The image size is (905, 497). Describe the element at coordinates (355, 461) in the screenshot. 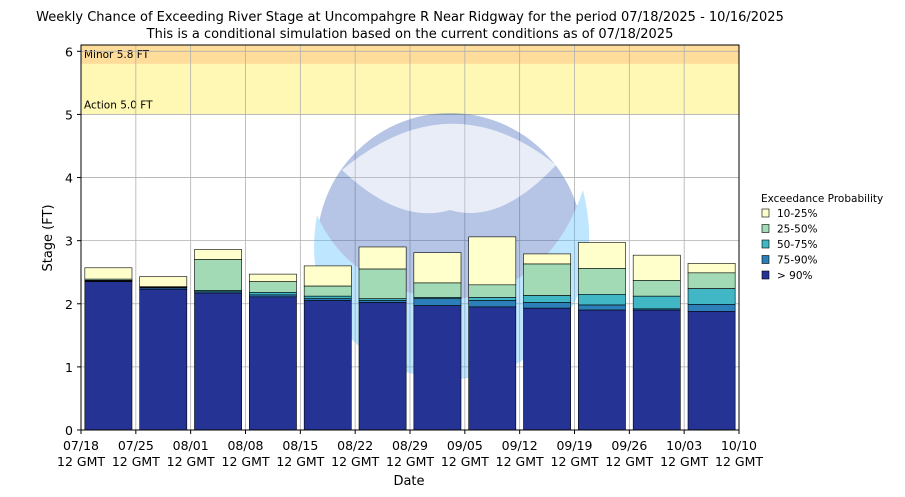

I see `x-tick-time-5: 12 GMT` at that location.